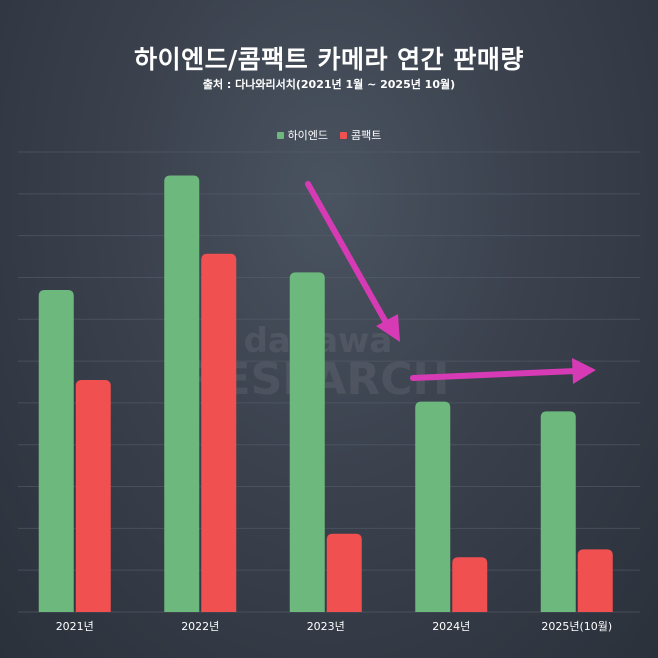  What do you see at coordinates (308, 135) in the screenshot?
I see `legend-label-highend: 하이엔드` at bounding box center [308, 135].